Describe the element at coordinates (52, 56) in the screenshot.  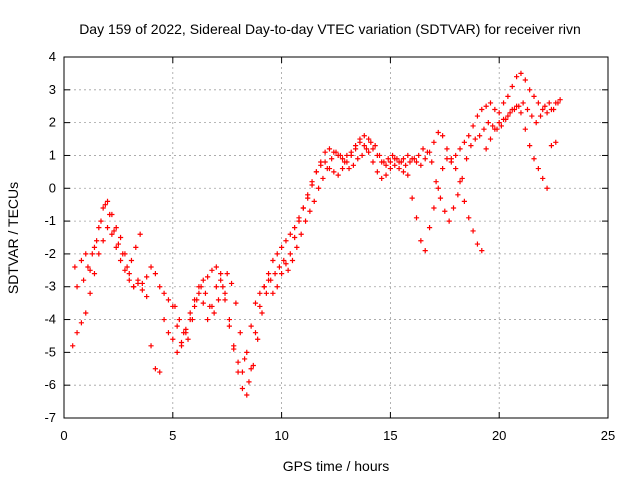
I see `y-tick-label: 4` at that location.